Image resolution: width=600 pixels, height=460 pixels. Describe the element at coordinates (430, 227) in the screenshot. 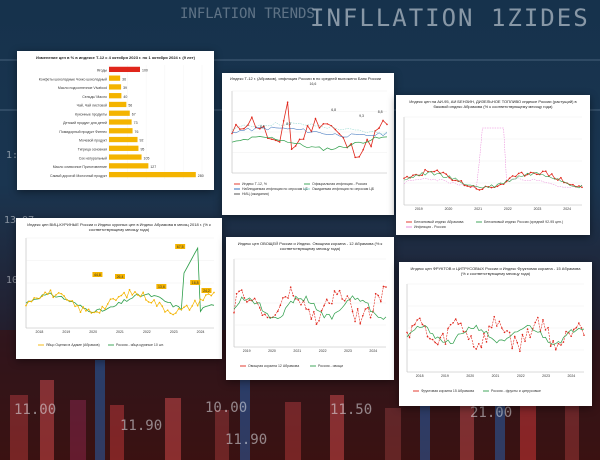

I see `legend-label: Инфляция - Россия` at that location.